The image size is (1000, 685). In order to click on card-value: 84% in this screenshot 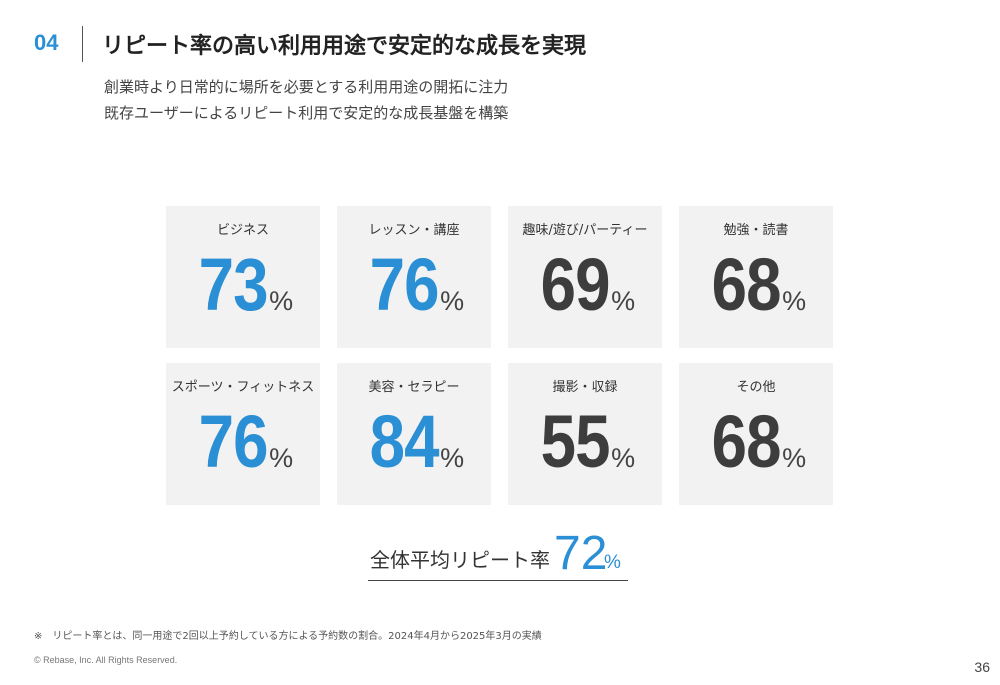, I will do `click(414, 442)`.